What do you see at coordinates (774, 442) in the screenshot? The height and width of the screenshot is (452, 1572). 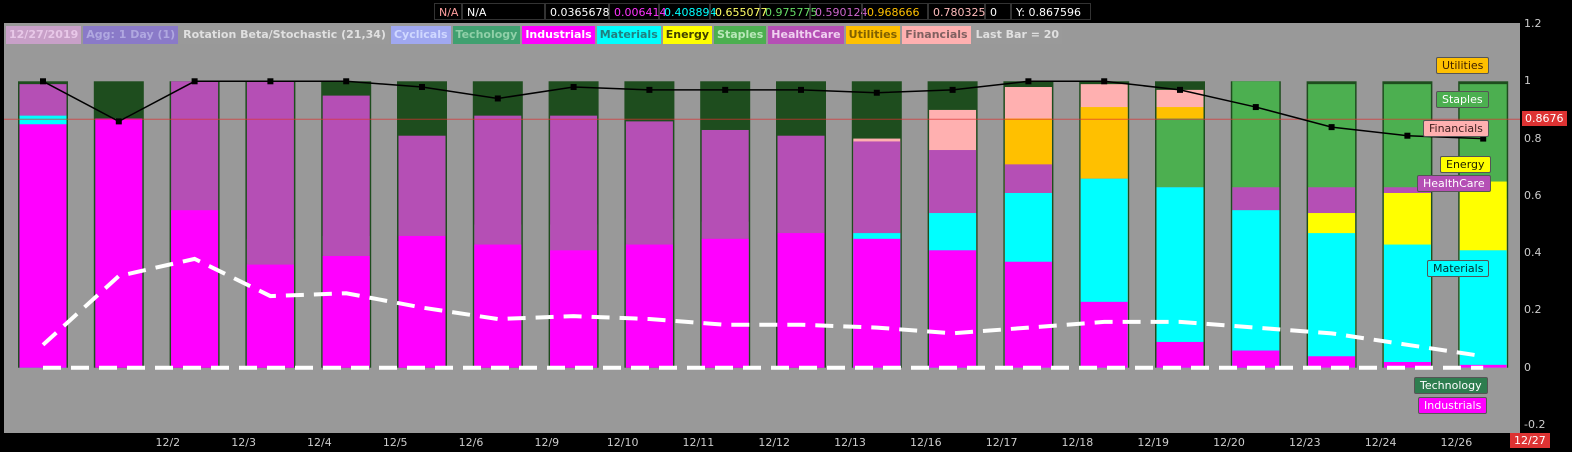 I see `x-tick-label: 12/12` at bounding box center [774, 442].